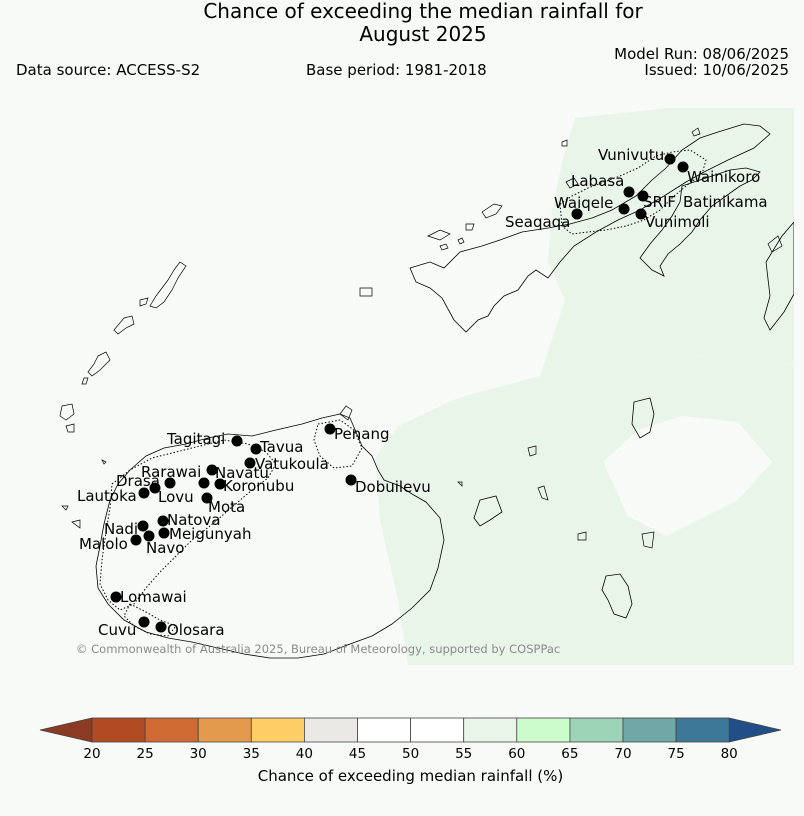  Describe the element at coordinates (617, 596) in the screenshot. I see `kadavu-island` at that location.